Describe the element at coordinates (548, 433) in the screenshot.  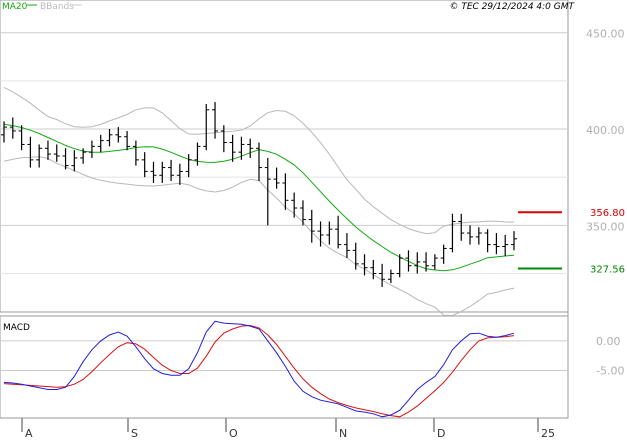
I see `x-axis-tick-label: 25` at that location.